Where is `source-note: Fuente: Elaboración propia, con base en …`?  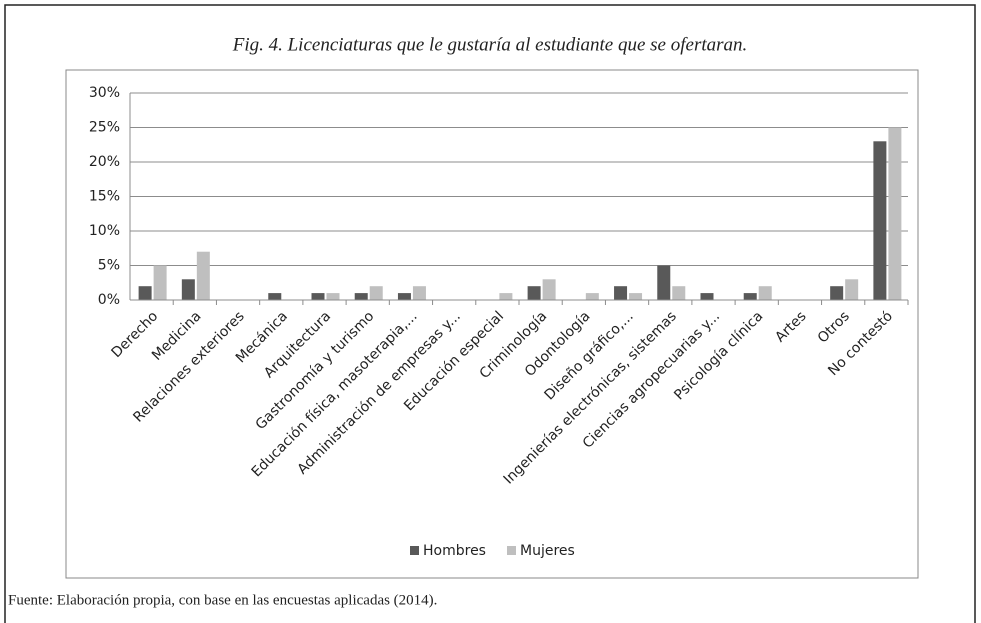 source-note: Fuente: Elaboración propia, con base en … is located at coordinates (222, 600).